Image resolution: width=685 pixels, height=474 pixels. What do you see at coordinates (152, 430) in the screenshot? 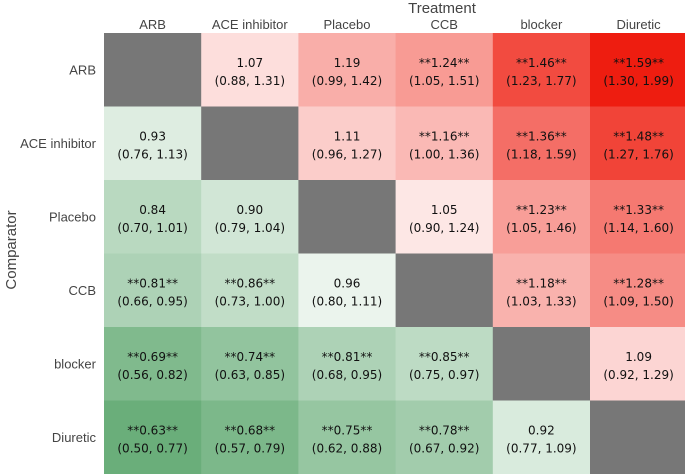
I see `cell-value-label: **0.63**` at bounding box center [152, 430].